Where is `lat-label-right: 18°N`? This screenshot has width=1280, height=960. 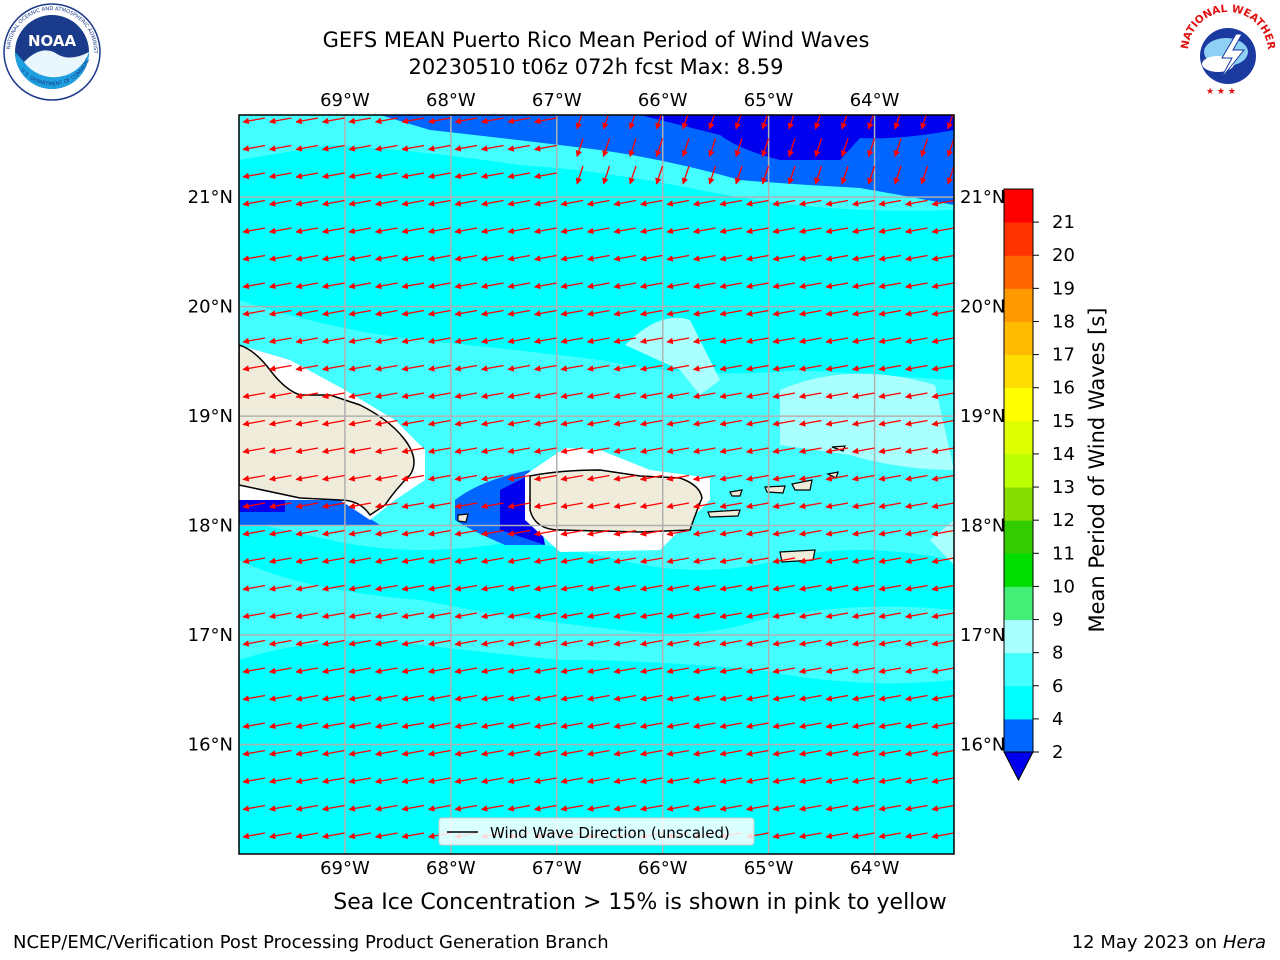 lat-label-right: 18°N is located at coordinates (982, 526).